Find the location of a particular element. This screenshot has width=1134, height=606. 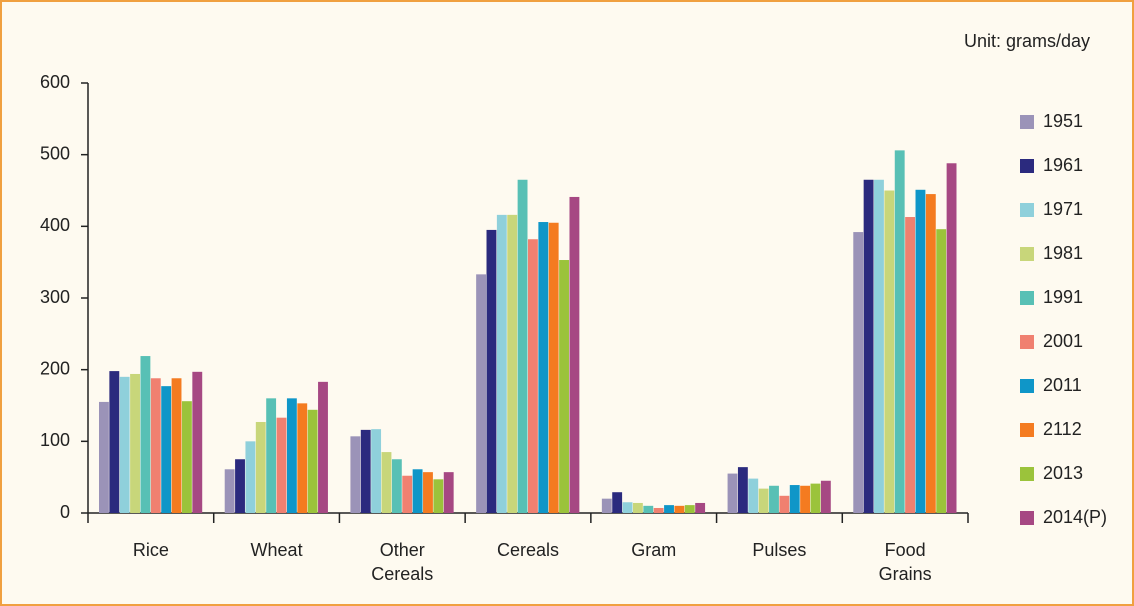

x-tick-label: Pulses is located at coordinates (779, 550).